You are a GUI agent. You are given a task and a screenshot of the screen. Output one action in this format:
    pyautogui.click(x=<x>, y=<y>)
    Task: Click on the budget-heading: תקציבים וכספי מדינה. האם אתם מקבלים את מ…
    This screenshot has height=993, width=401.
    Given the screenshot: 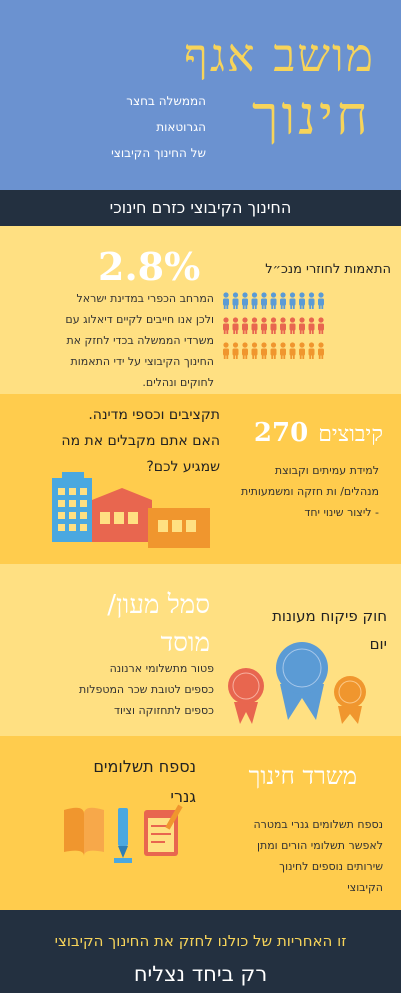 What is the action you would take?
    pyautogui.click(x=116, y=441)
    